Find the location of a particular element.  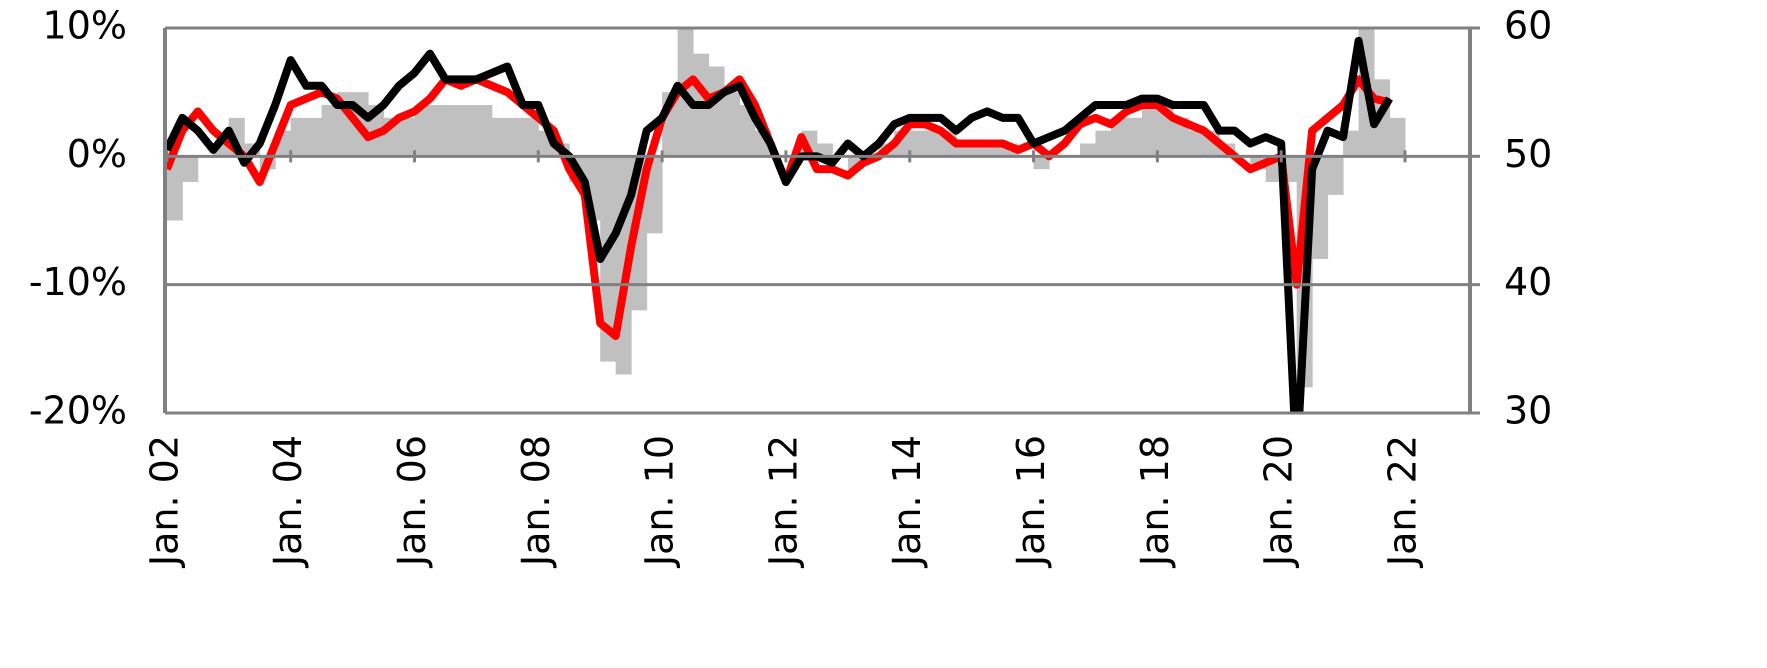

x-tick-label: Jan. 10 is located at coordinates (660, 501).